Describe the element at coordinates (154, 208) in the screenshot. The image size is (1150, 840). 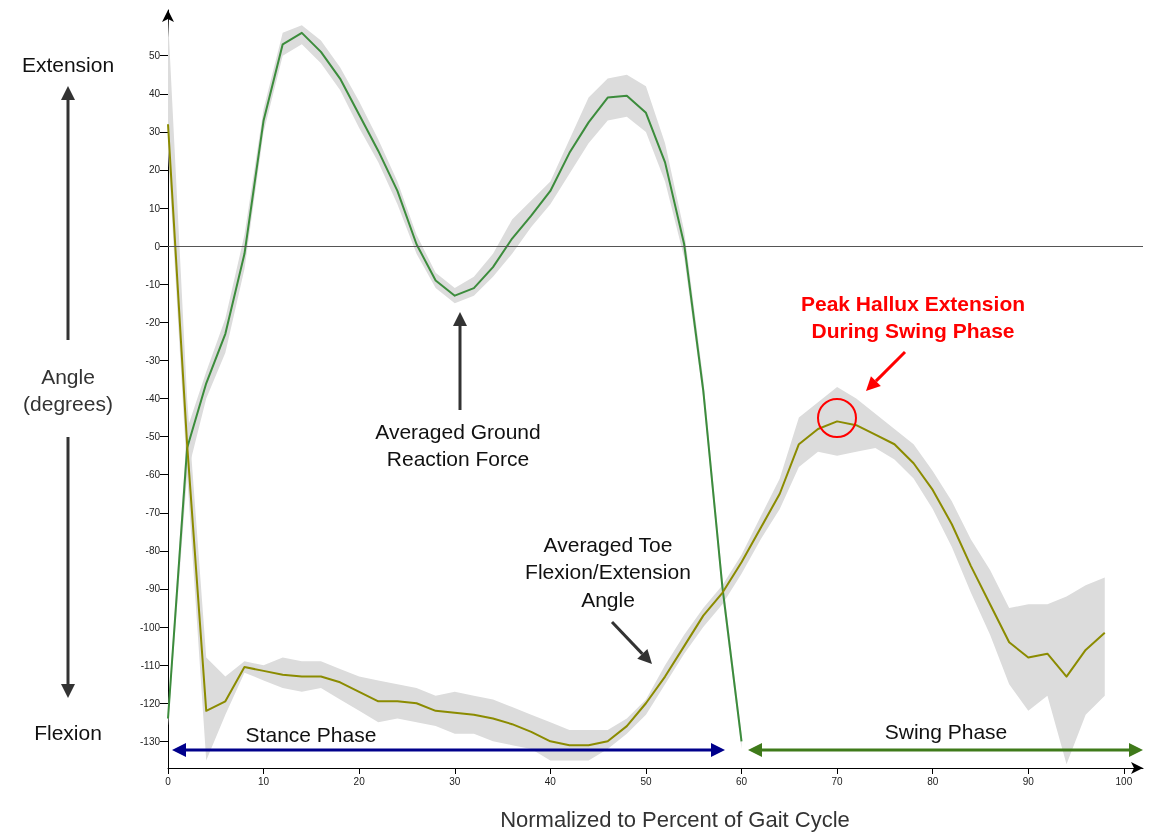
I see `y-tick-label: 10` at that location.